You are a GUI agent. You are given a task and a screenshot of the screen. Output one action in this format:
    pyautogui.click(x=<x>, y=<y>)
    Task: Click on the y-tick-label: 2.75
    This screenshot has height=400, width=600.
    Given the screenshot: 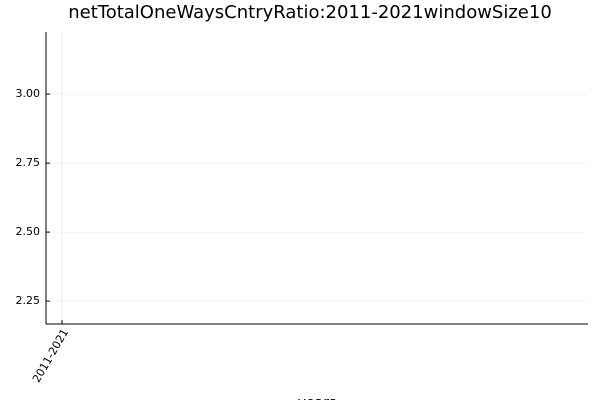 What is the action you would take?
    pyautogui.click(x=28, y=162)
    